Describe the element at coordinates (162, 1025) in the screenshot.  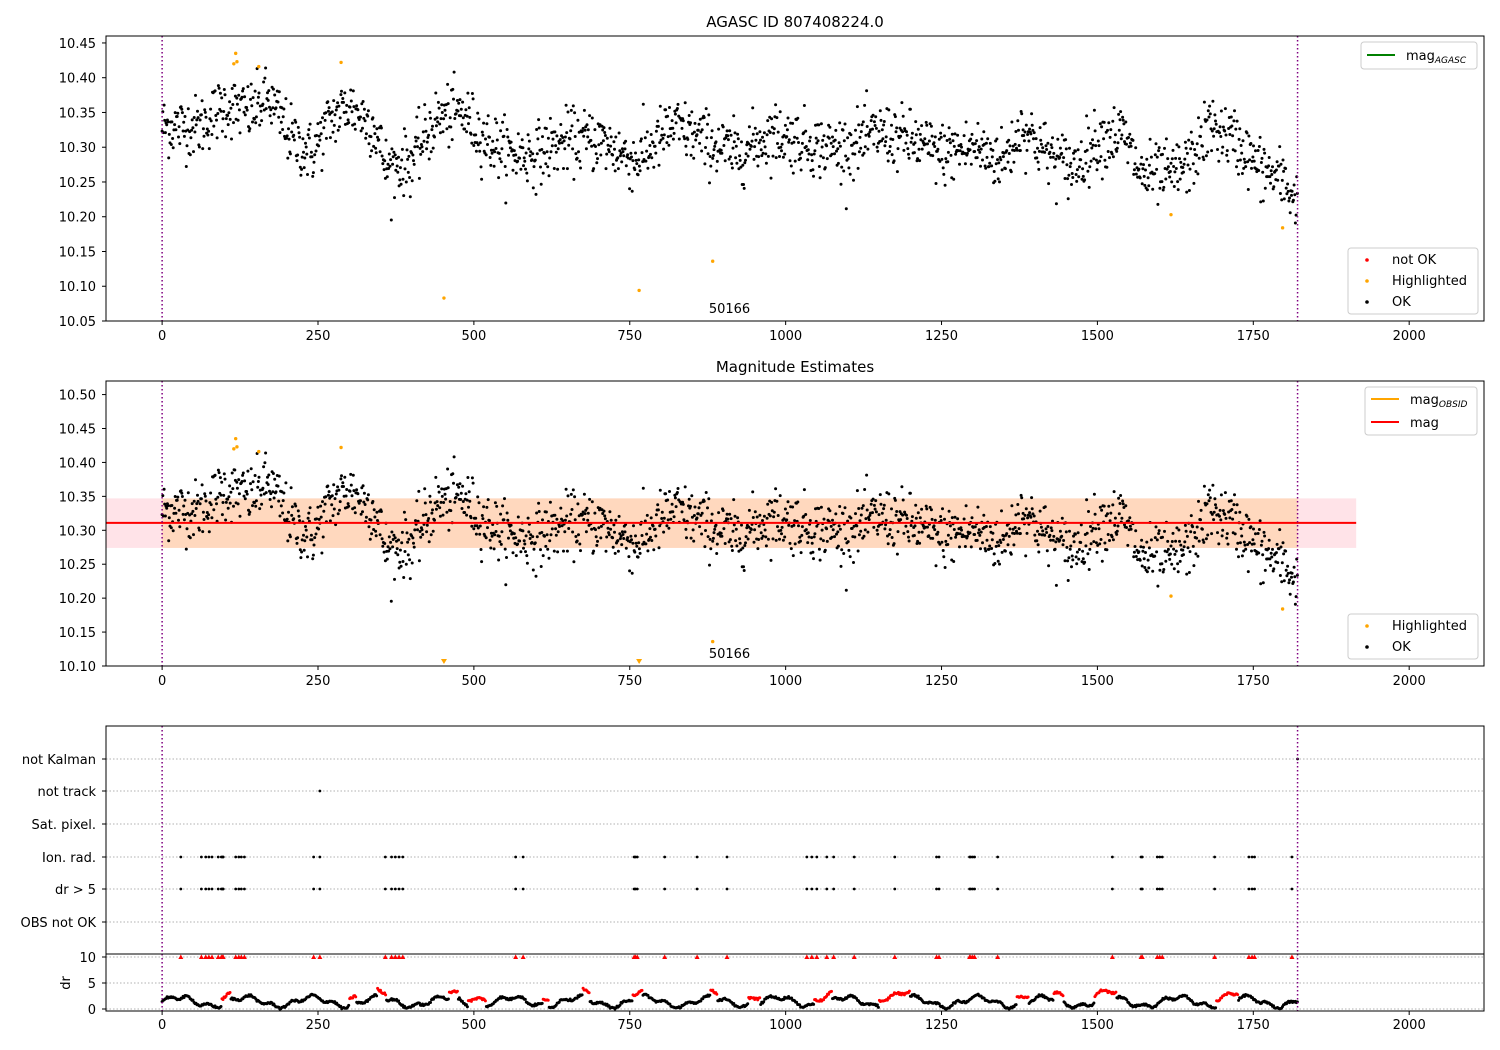
I see `x-tick-label: 0` at that location.